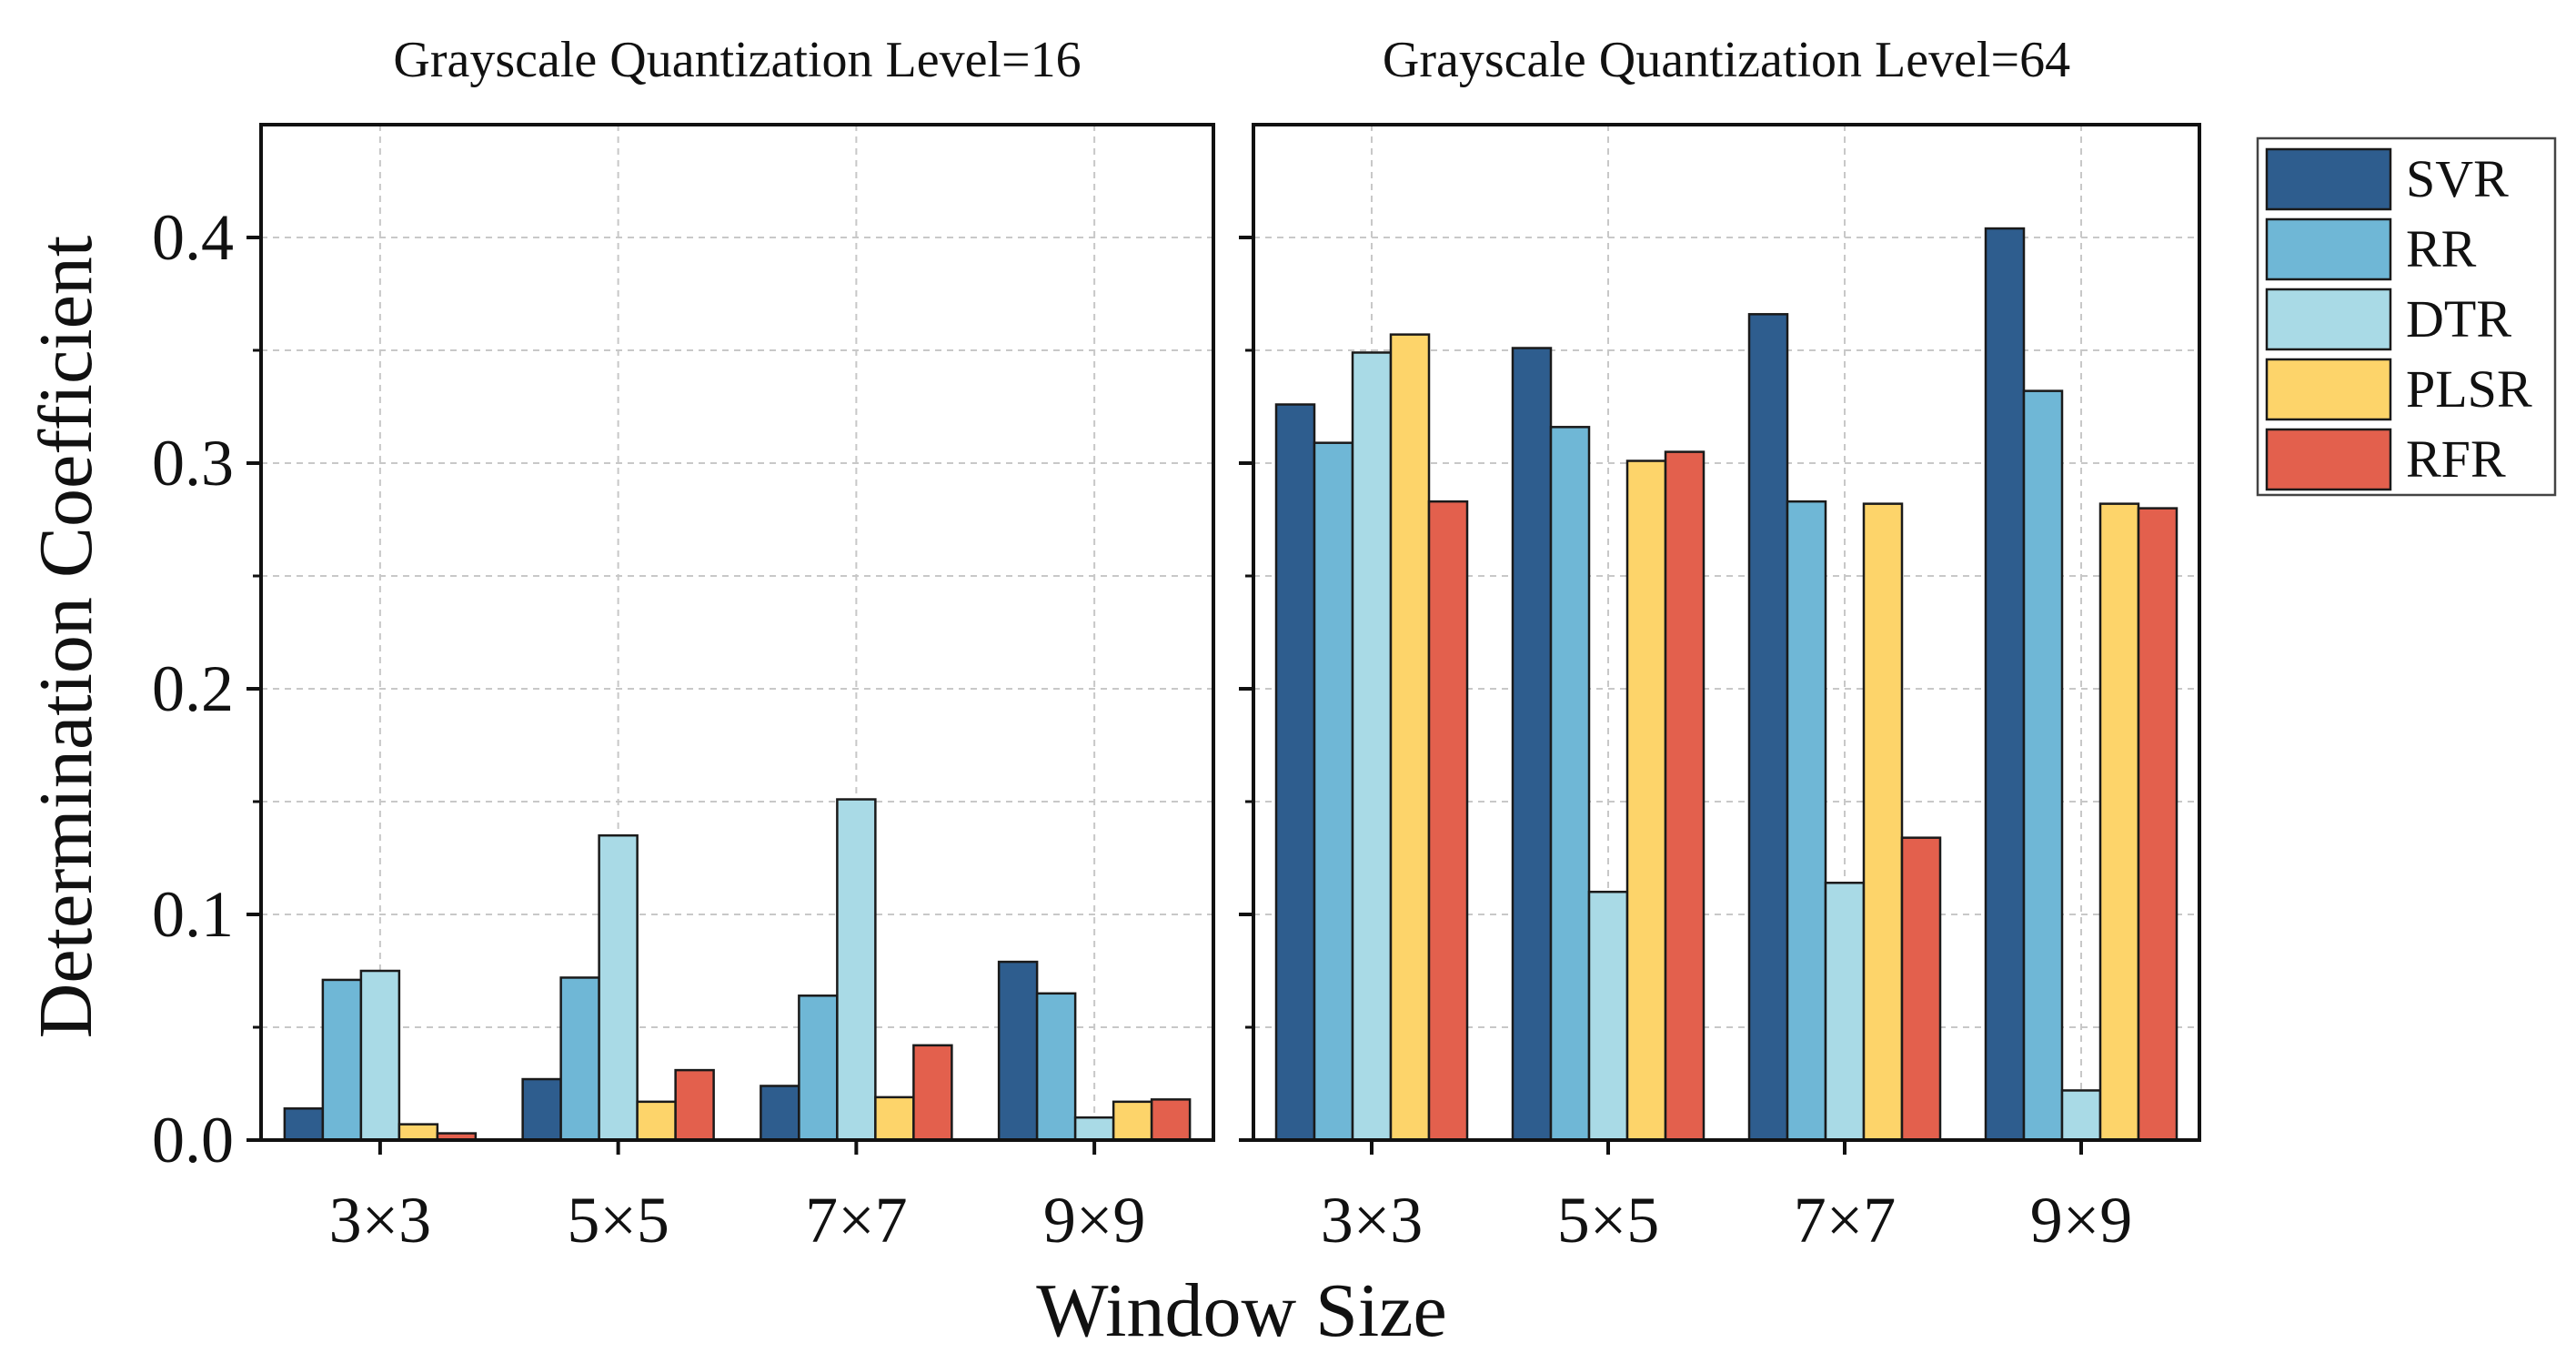 The image size is (2576, 1363). I want to click on legend-swatch-plsr, so click(2328, 389).